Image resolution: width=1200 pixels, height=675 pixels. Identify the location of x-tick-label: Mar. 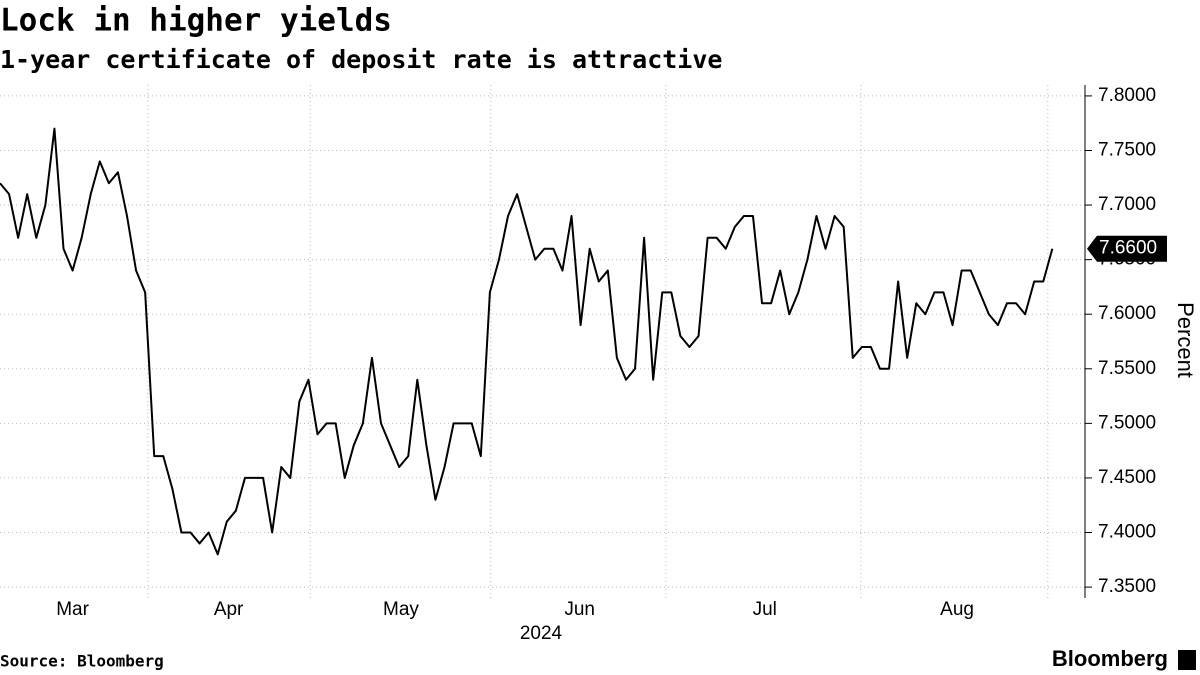
(72, 609).